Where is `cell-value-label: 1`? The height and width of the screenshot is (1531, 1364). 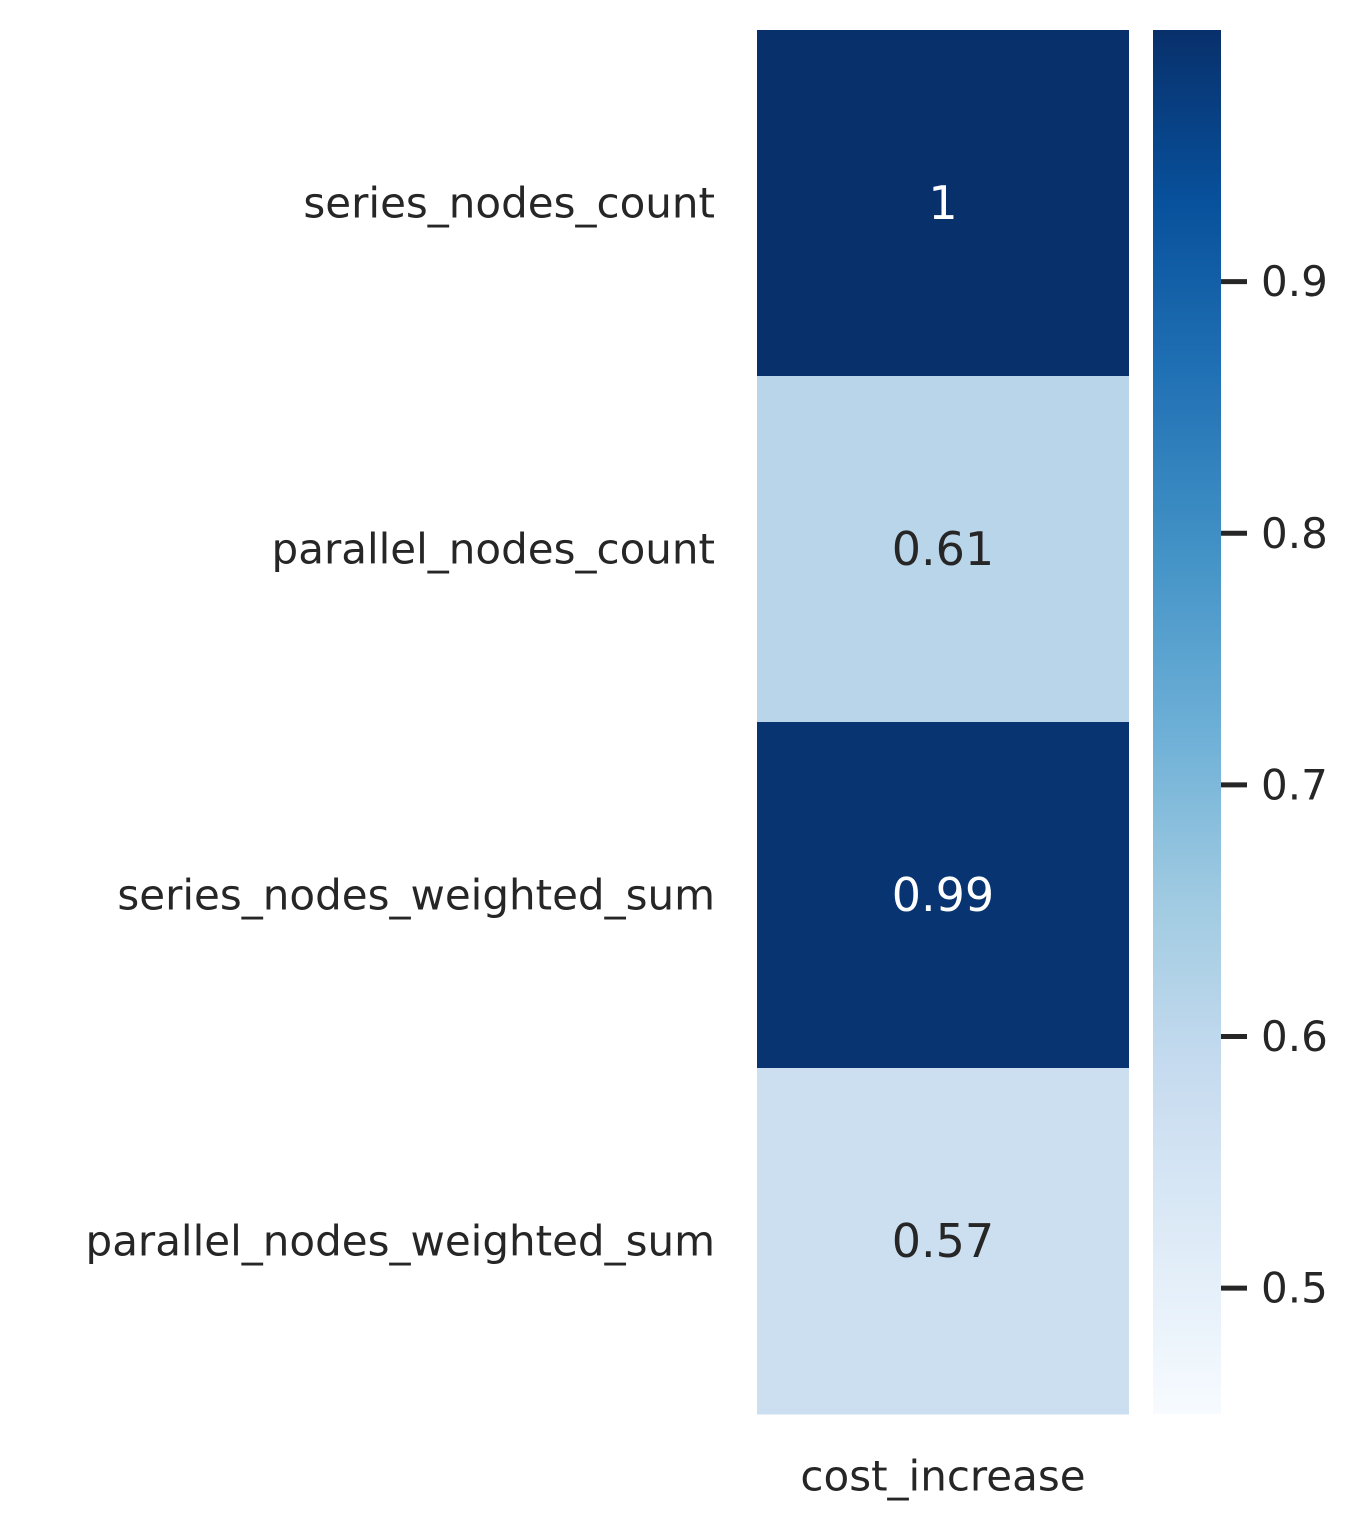
cell-value-label: 1 is located at coordinates (942, 203).